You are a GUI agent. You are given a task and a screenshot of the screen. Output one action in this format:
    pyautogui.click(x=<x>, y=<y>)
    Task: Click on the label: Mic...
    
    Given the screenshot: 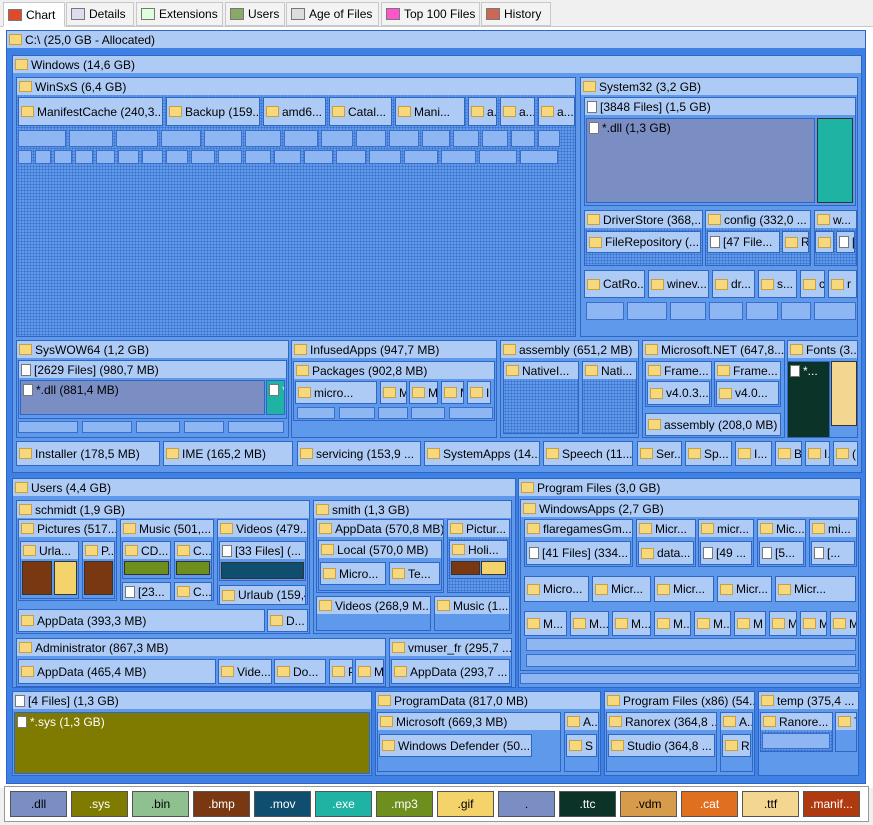 What is the action you would take?
    pyautogui.click(x=790, y=528)
    